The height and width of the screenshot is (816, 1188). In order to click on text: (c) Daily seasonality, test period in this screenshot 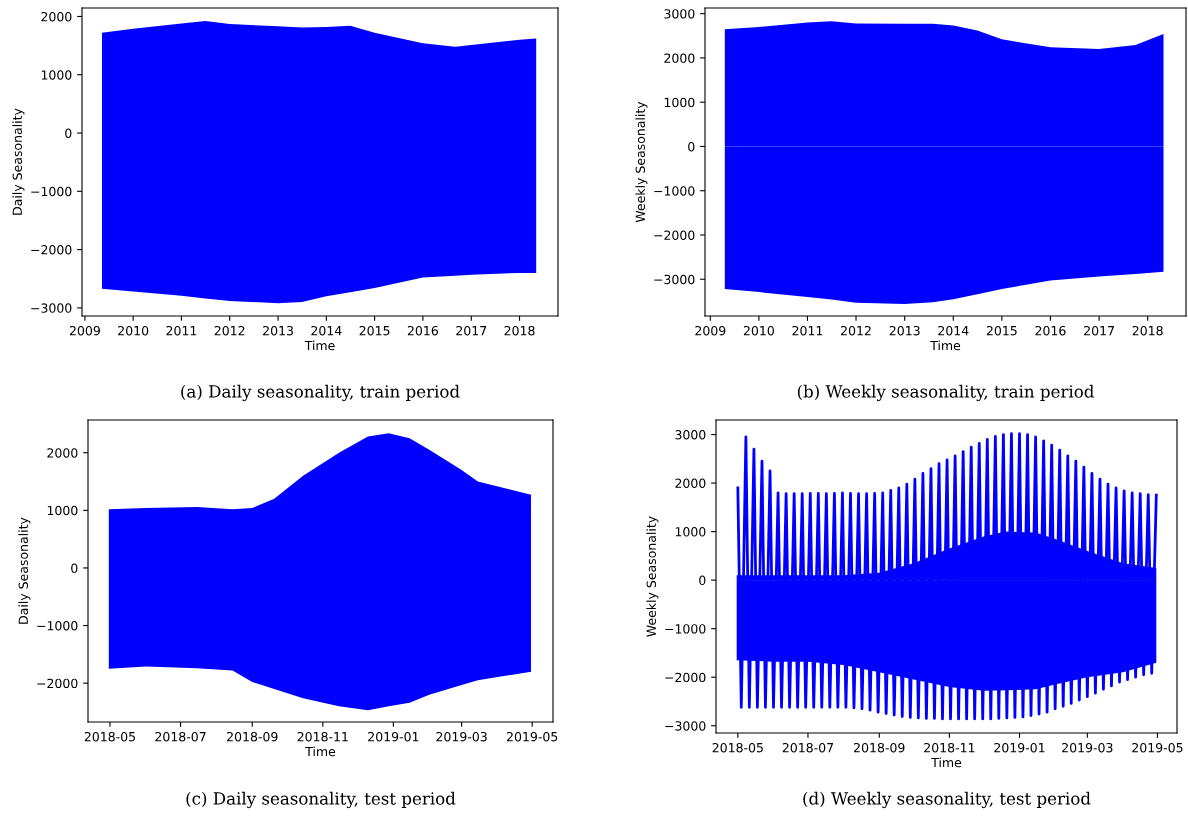, I will do `click(321, 800)`.